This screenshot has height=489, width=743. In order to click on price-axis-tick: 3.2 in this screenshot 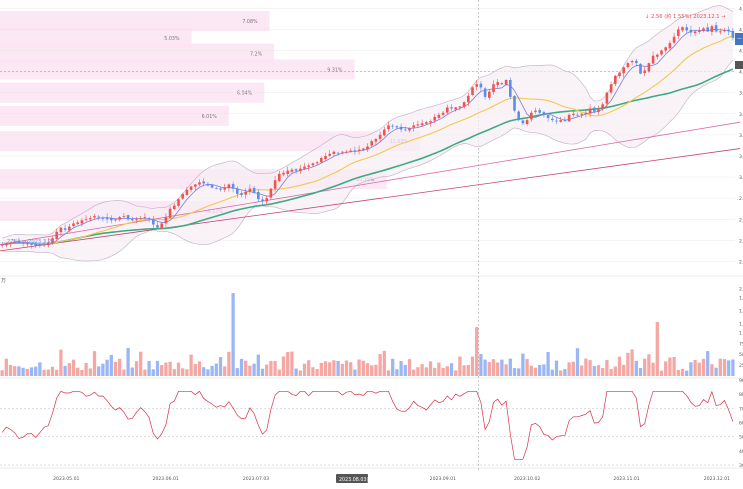, I will do `click(741, 157)`.